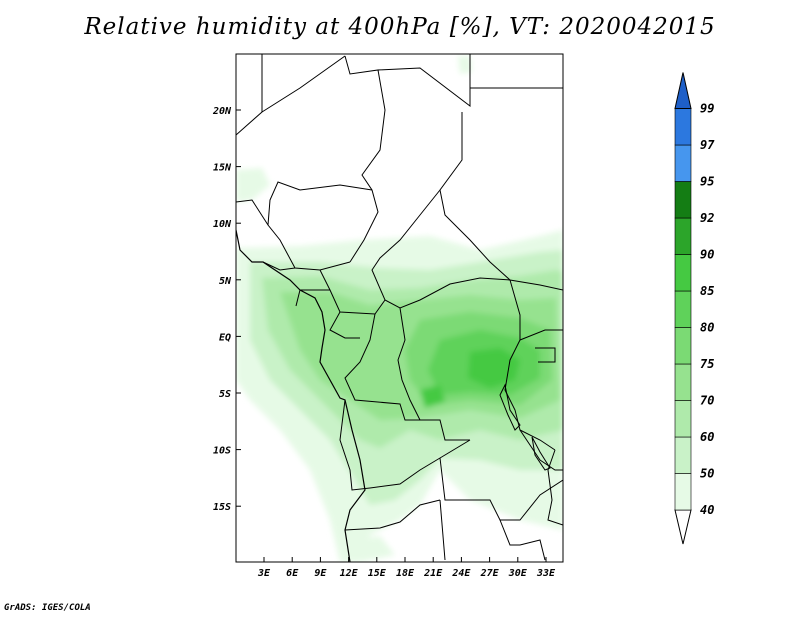 The height and width of the screenshot is (618, 800). I want to click on colorbar-level-label: 85, so click(707, 291).